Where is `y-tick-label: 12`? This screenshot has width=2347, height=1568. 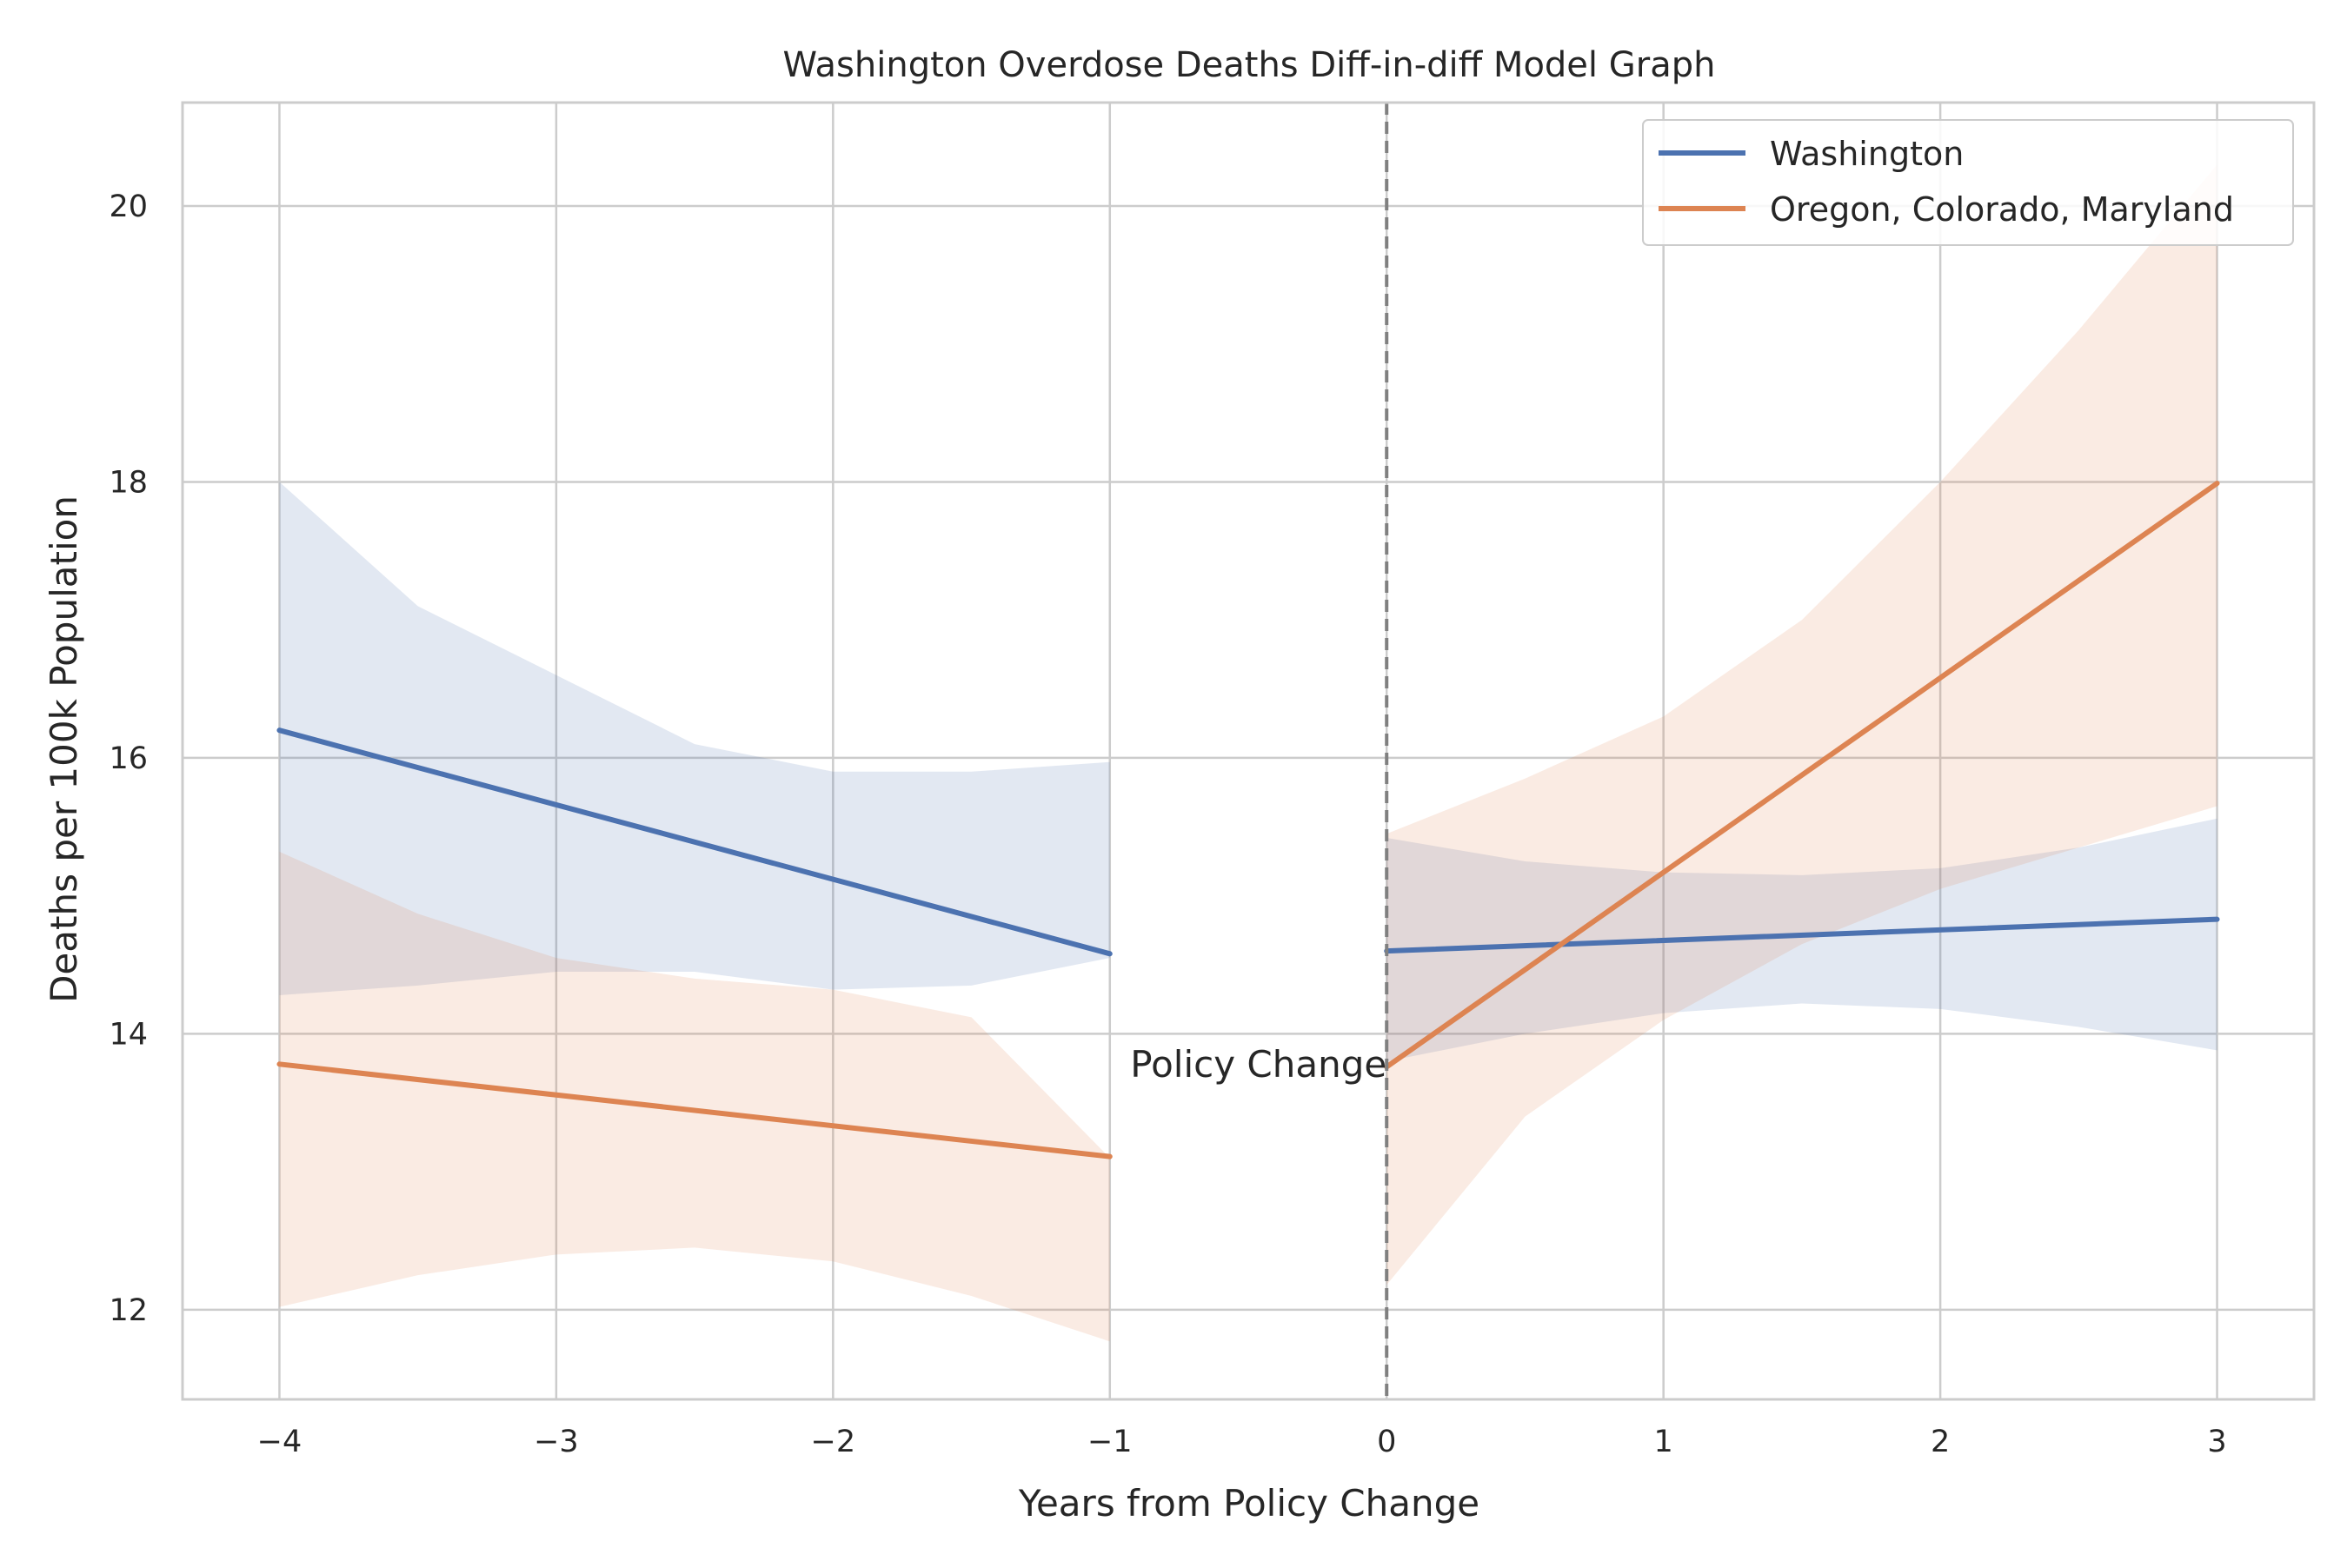
y-tick-label: 12 is located at coordinates (128, 1310).